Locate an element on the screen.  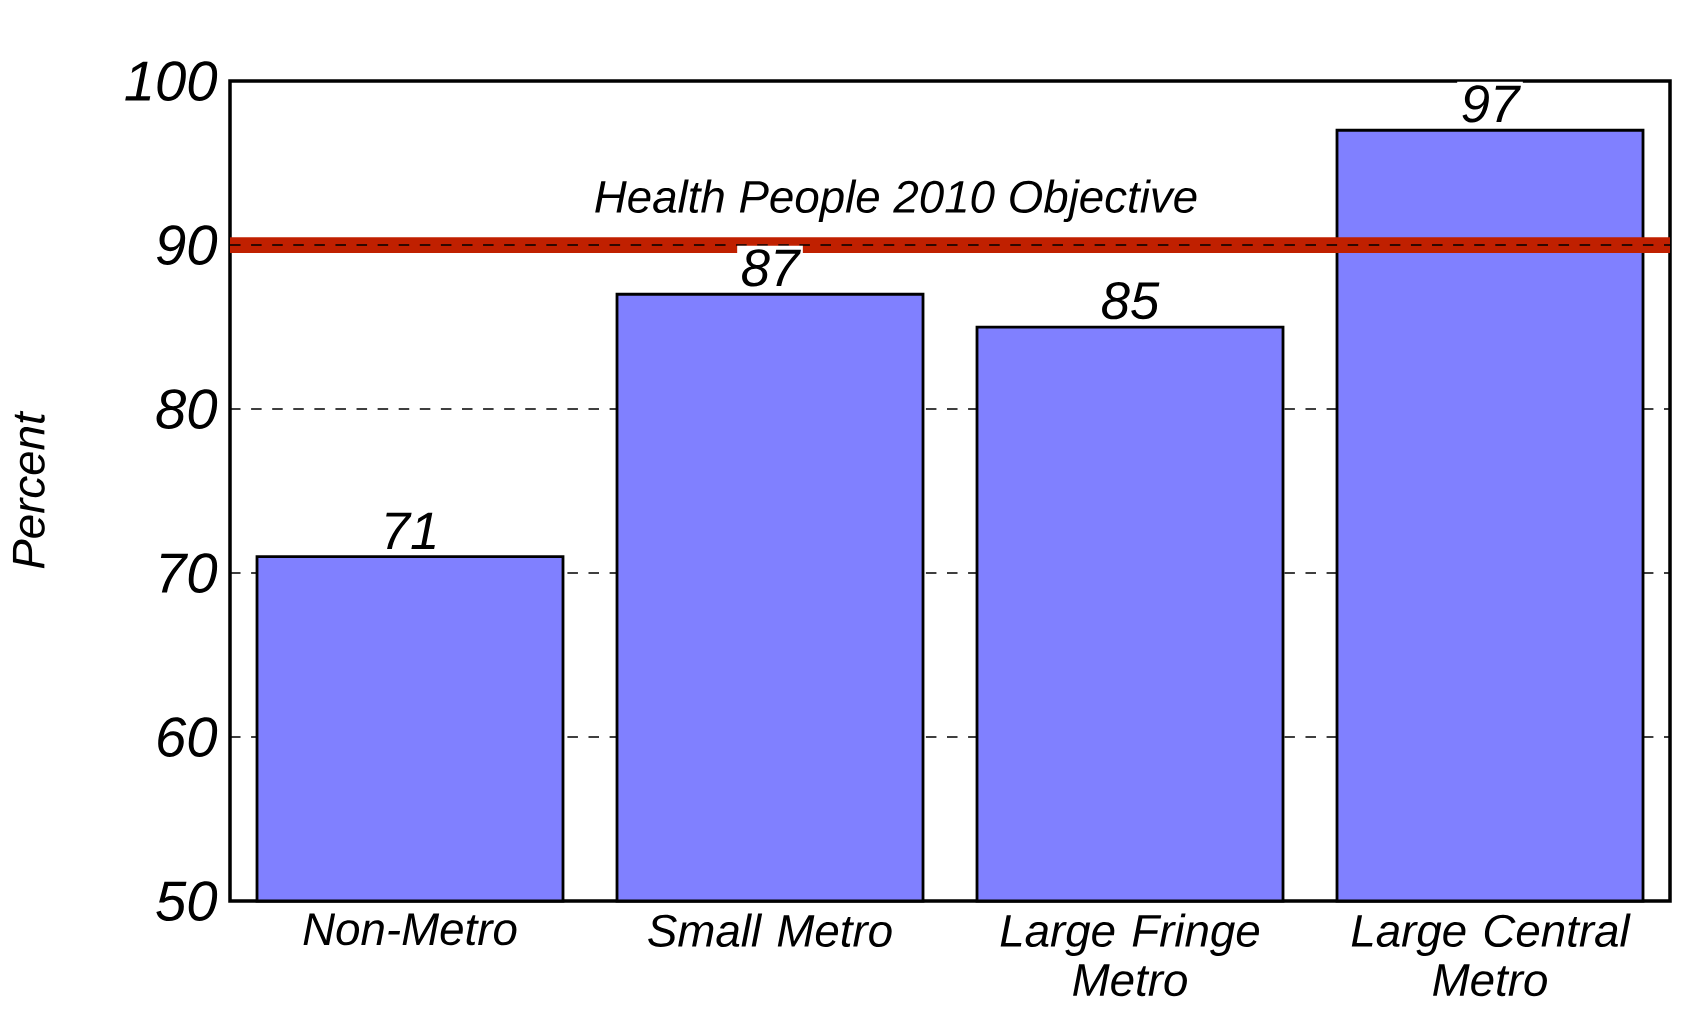
x-tick-label: Small Metro is located at coordinates (770, 930).